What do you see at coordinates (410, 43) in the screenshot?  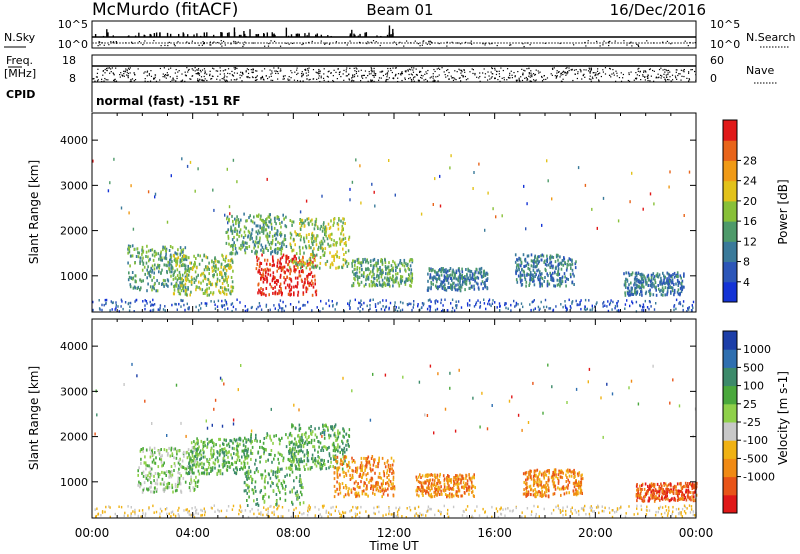 I see `nsearch-dot` at bounding box center [410, 43].